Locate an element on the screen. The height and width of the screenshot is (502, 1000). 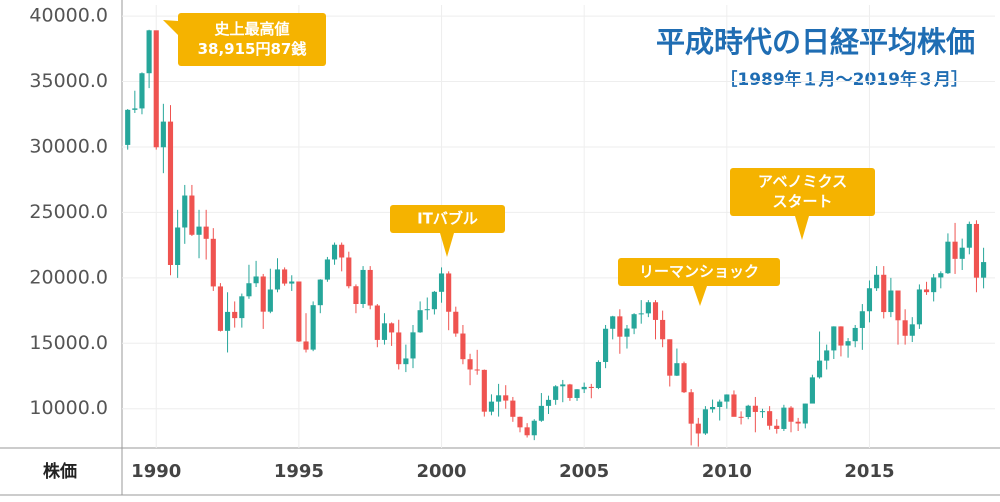
y-tick-label: 40000.0 is located at coordinates (68, 16).